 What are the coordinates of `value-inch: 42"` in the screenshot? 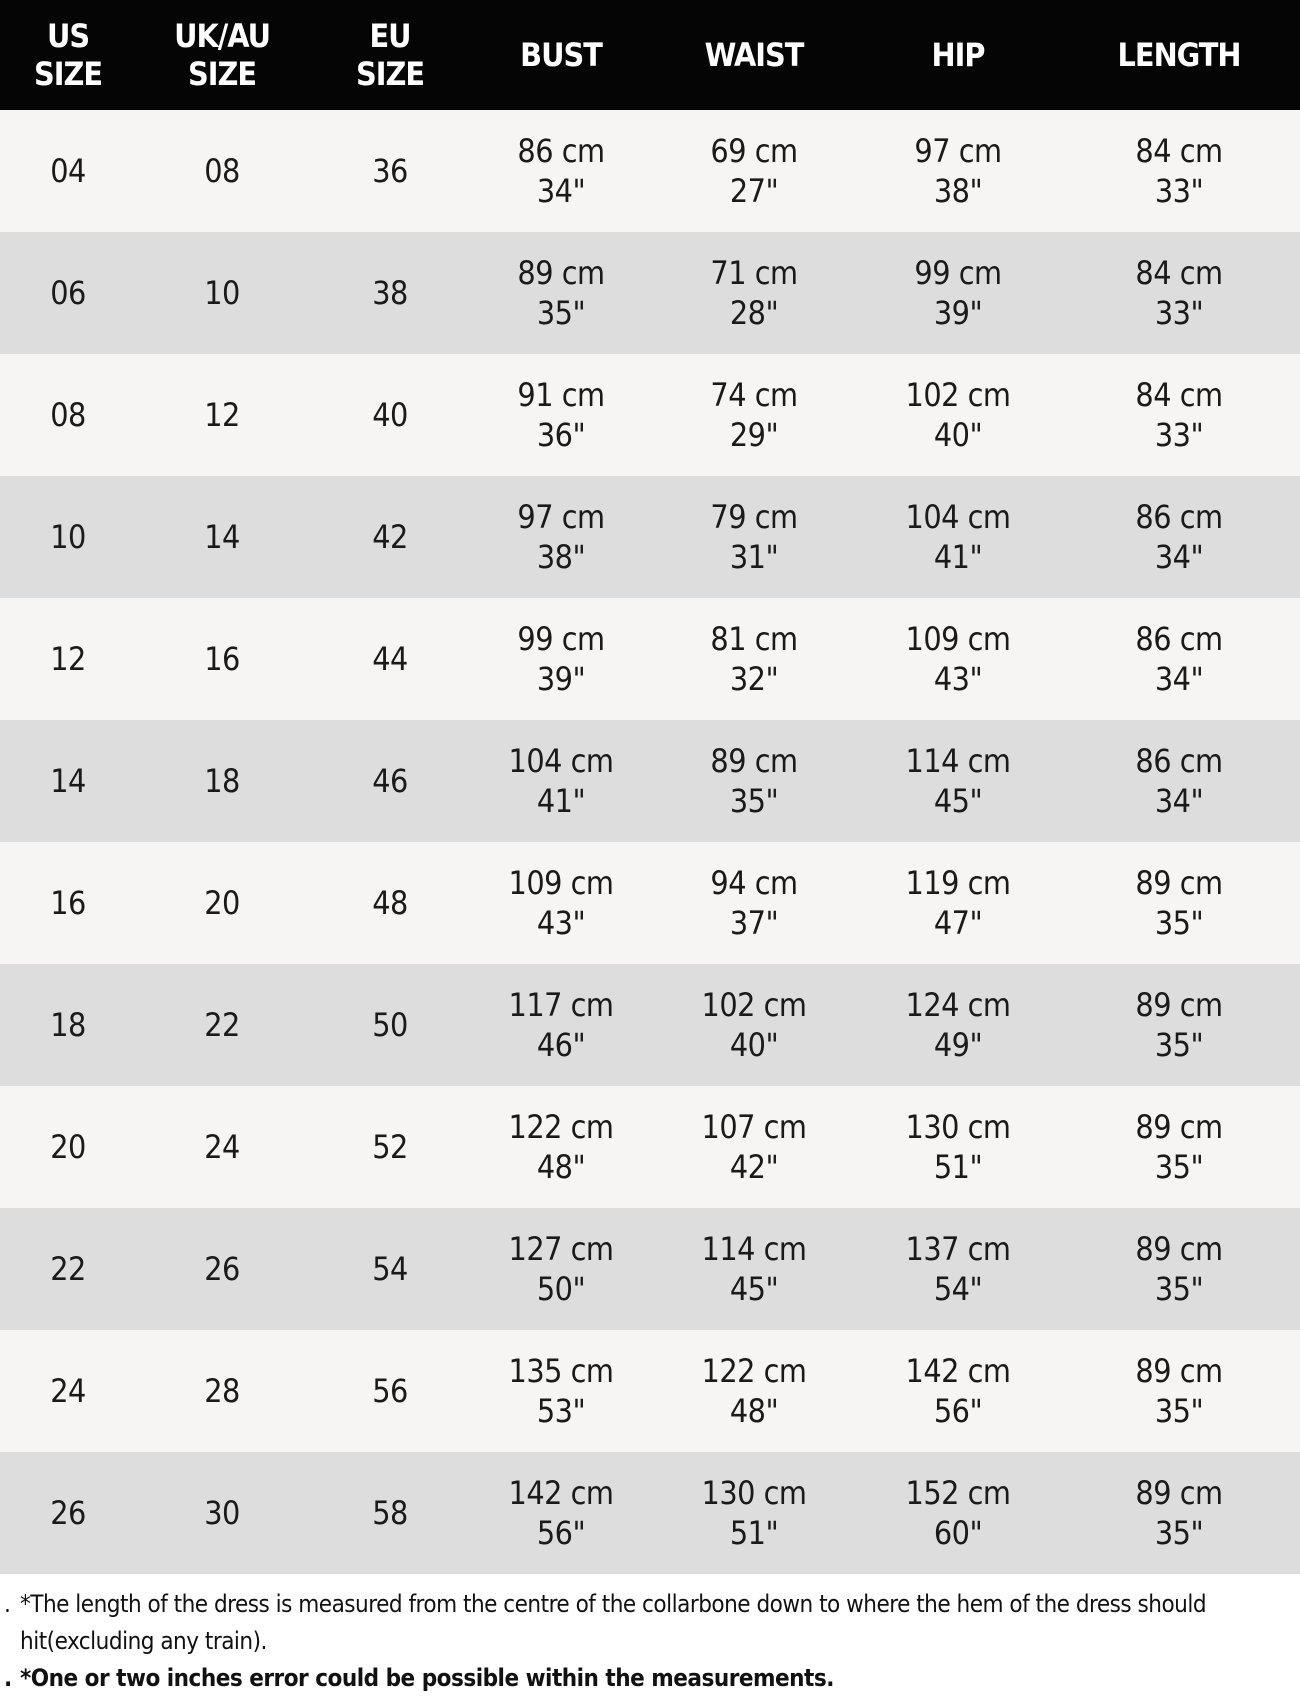 It's located at (754, 1167).